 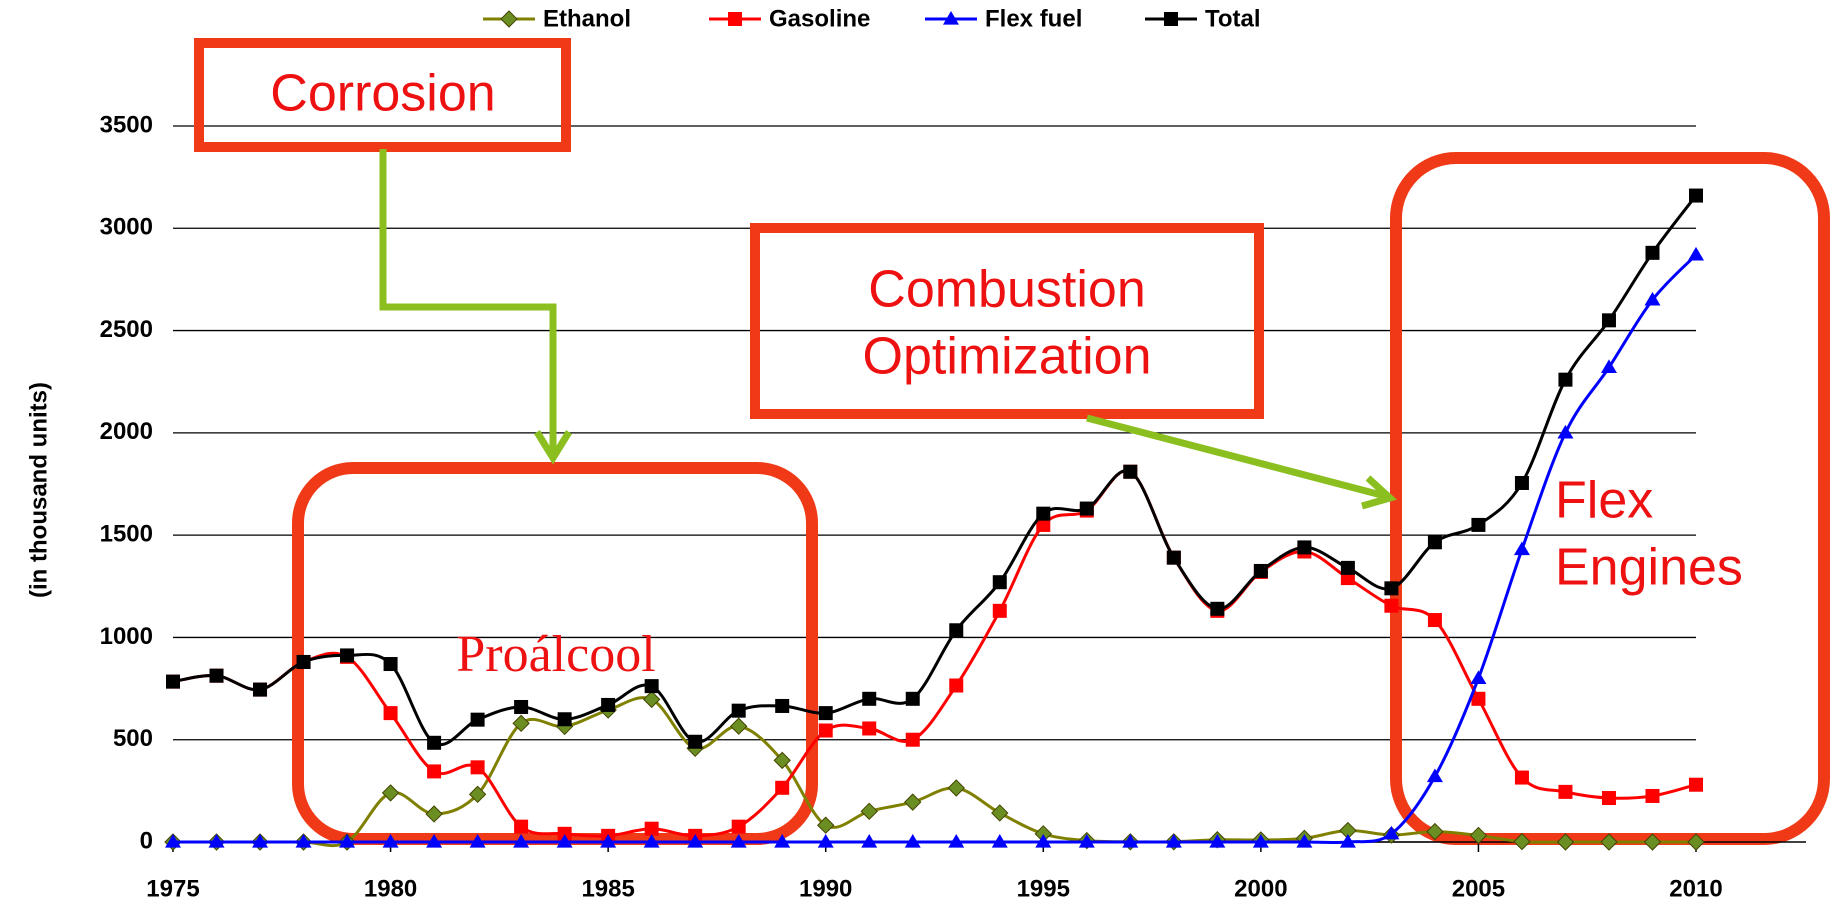 What do you see at coordinates (1007, 357) in the screenshot?
I see `annotation: Optimization` at bounding box center [1007, 357].